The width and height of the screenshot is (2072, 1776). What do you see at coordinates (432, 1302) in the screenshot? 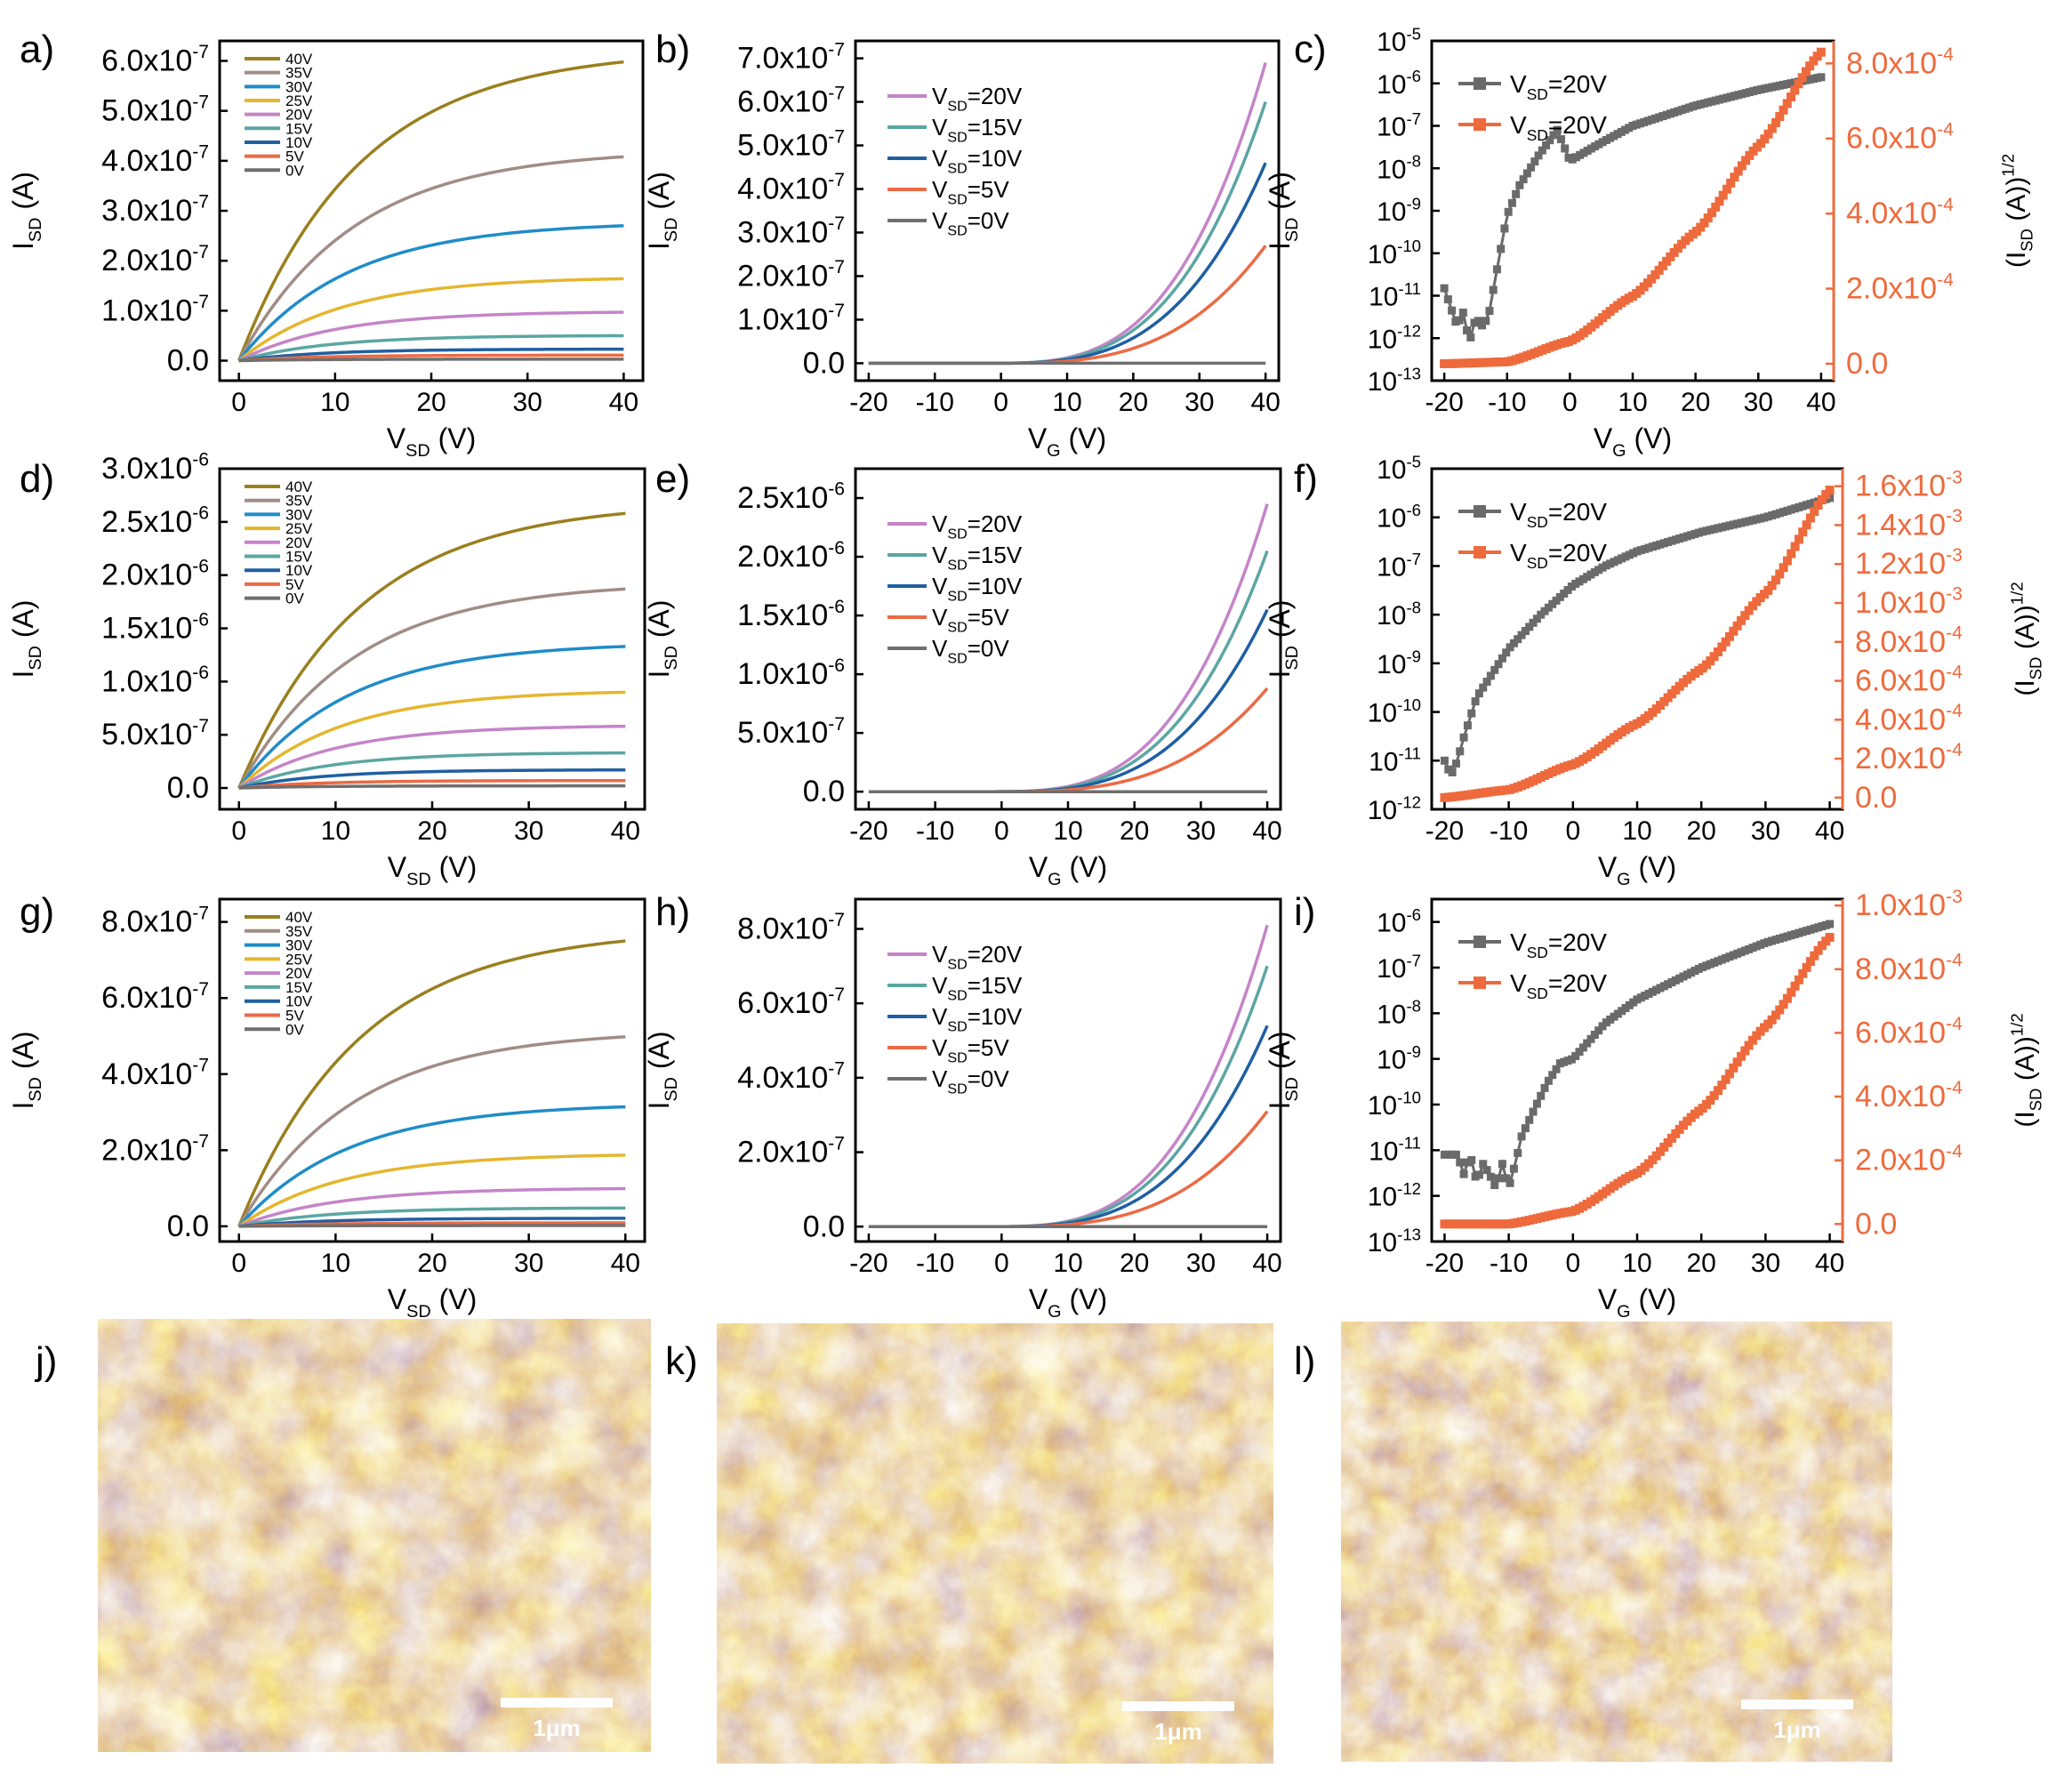
I see `x-axis-label: VSD​ (V)` at bounding box center [432, 1302].